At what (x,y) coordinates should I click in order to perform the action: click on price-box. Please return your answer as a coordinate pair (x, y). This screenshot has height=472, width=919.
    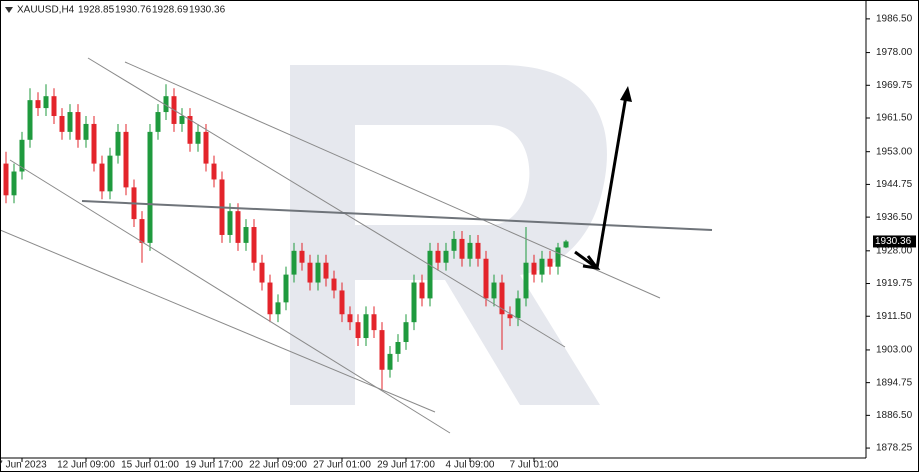
    Looking at the image, I should click on (894, 241).